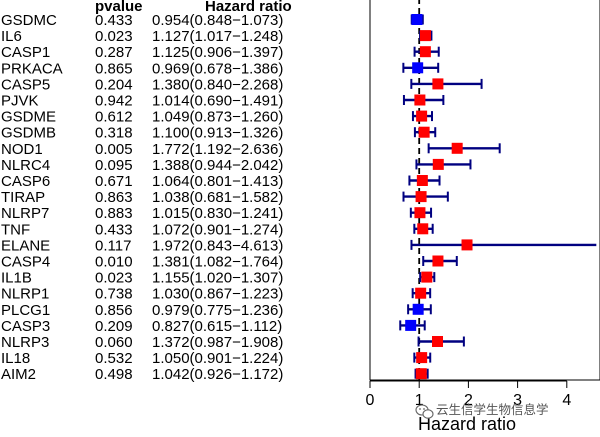  What do you see at coordinates (119, 7) in the screenshot?
I see `pvalue-header: pvalue` at bounding box center [119, 7].